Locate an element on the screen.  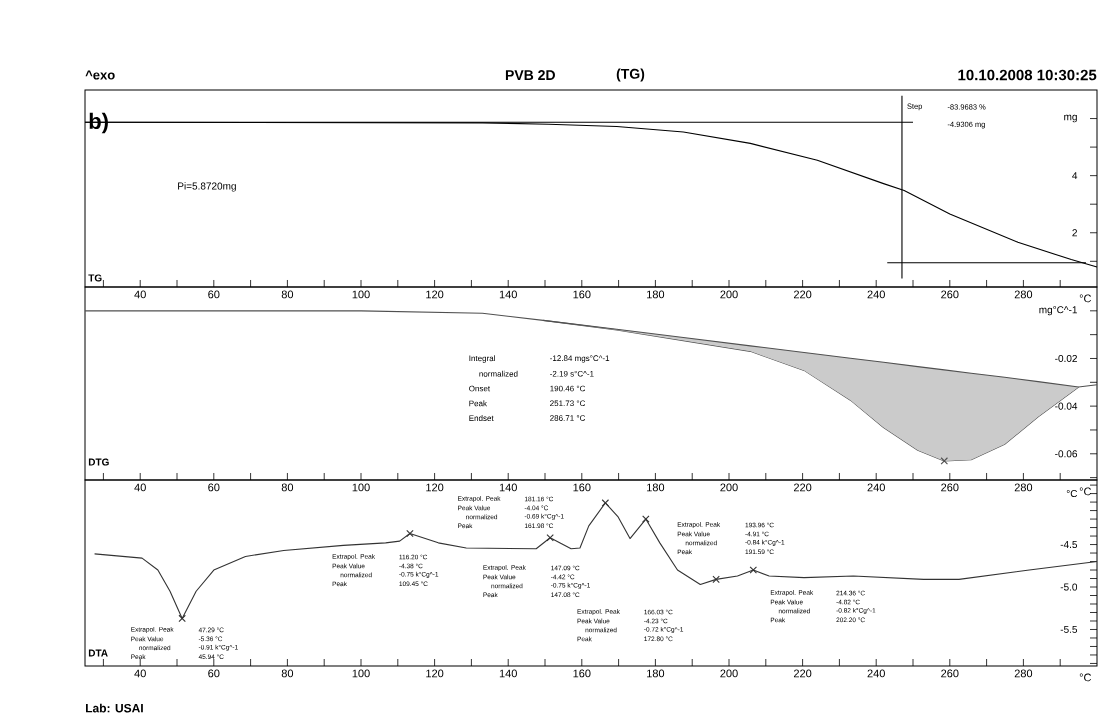
text: ^exo is located at coordinates (100, 75).